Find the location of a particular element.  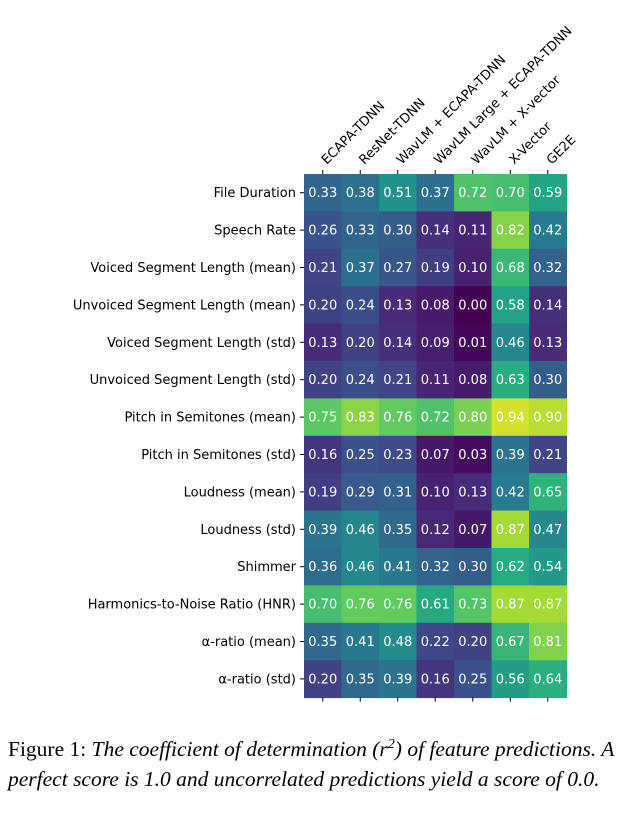

cell-value-label: 0.51 is located at coordinates (397, 193).